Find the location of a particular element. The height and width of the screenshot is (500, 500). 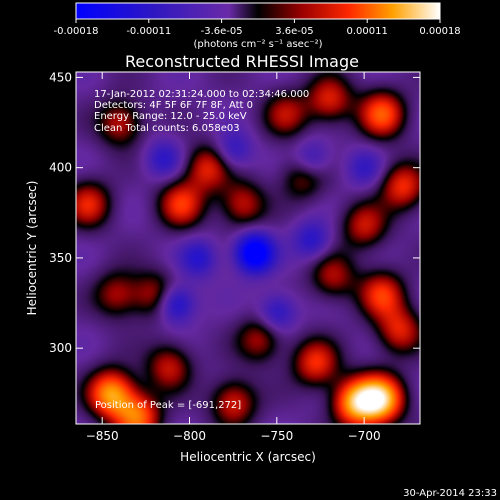

chart-title: Reconstructed RHESSI Image is located at coordinates (242, 61).